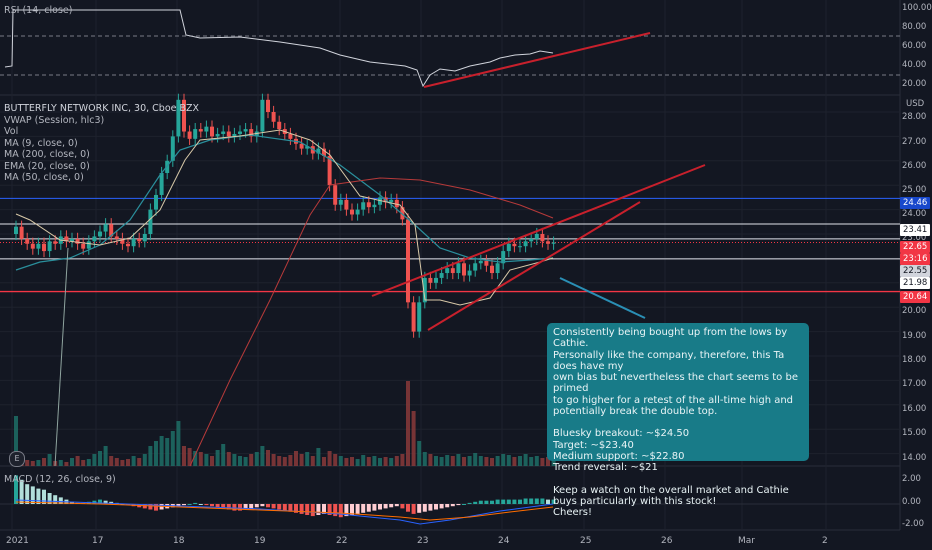 The image size is (932, 550). What do you see at coordinates (54, 120) in the screenshot?
I see `indicator-vwap: VWAP (Session, hlc3)` at bounding box center [54, 120].